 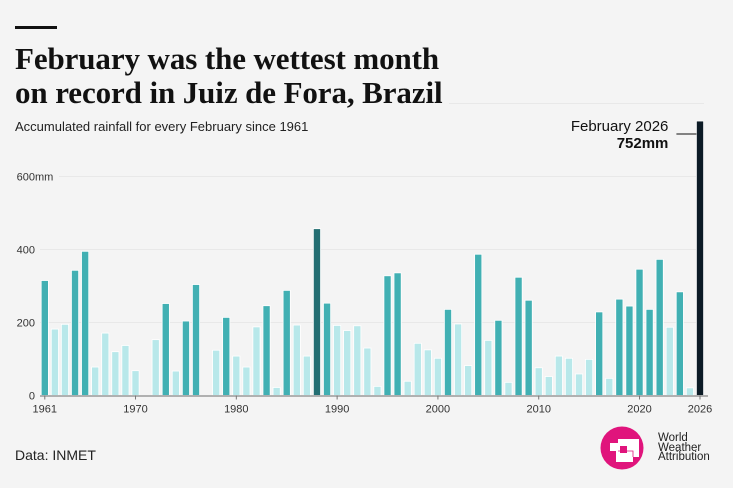 I want to click on bar-1970, so click(x=135, y=383).